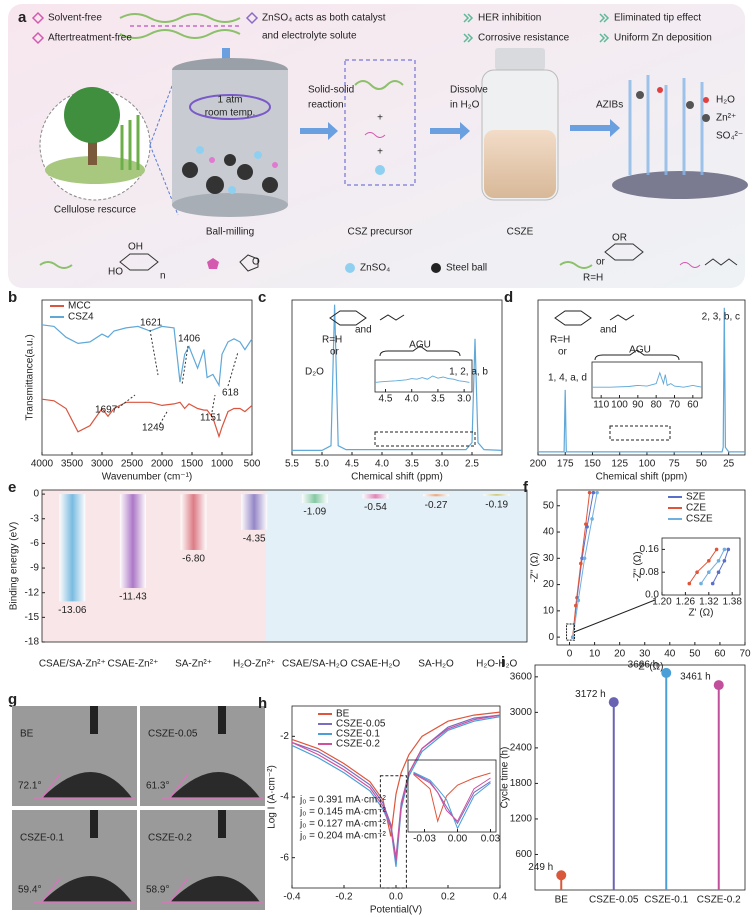 This screenshot has height=917, width=753. I want to click on x-tick-label: 1.32, so click(709, 602).